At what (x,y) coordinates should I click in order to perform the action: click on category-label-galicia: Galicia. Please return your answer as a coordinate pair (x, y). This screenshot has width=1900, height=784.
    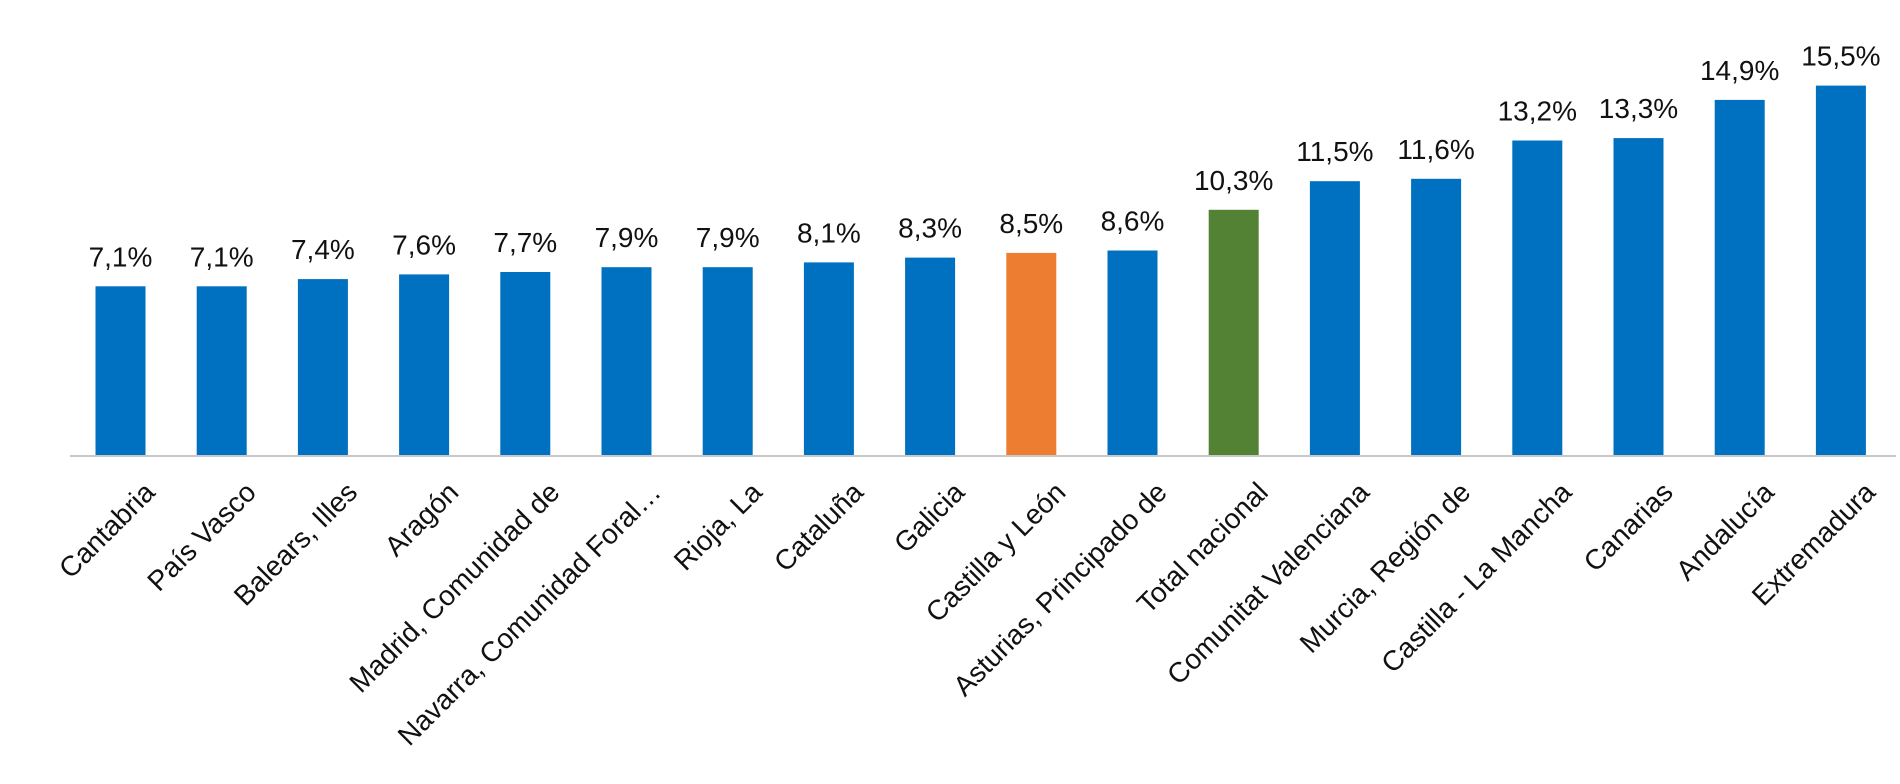
    Looking at the image, I should click on (929, 517).